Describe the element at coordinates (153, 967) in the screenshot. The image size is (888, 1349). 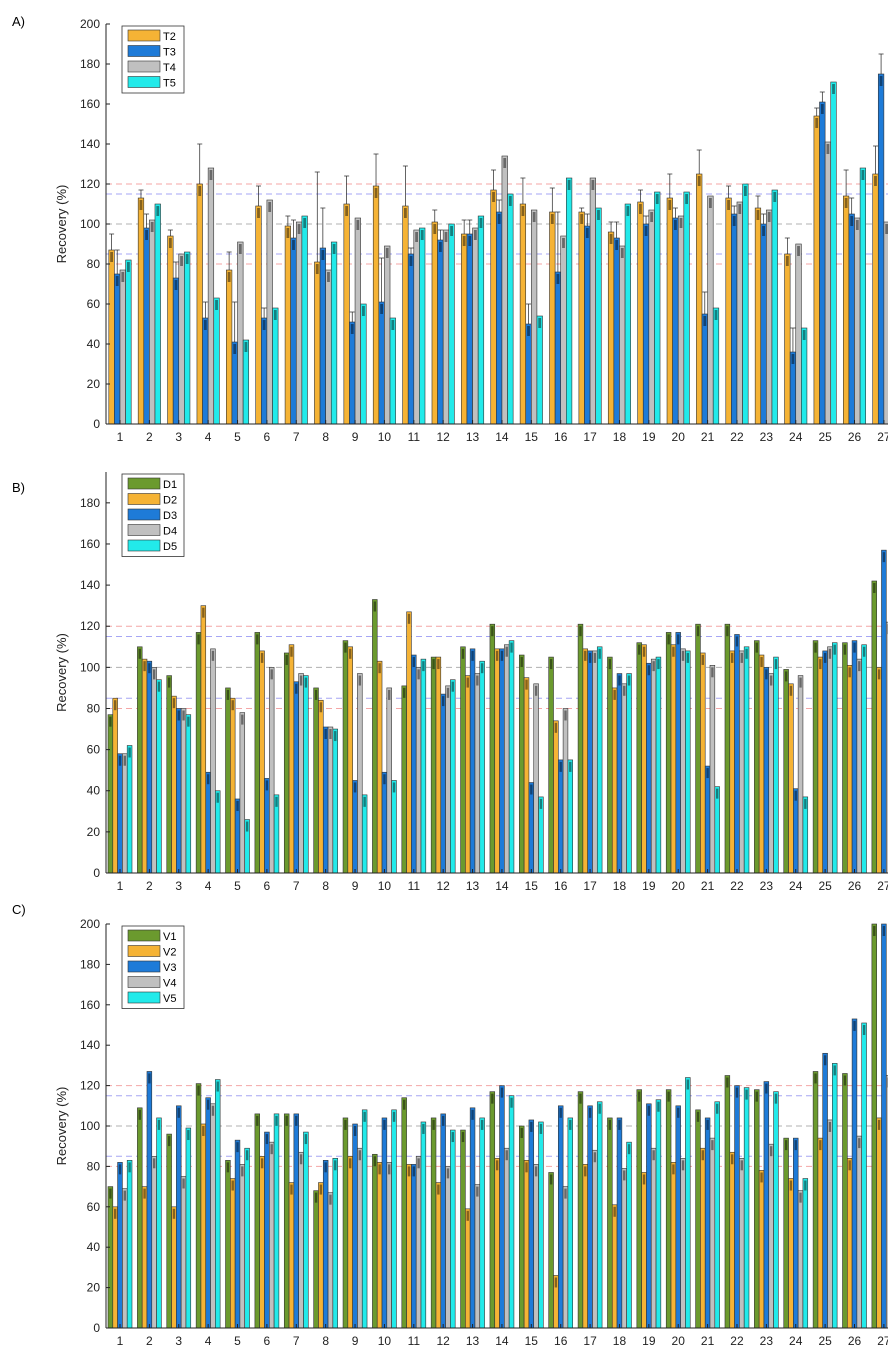
I see `legend: V1 V2 V3 V4 V5` at that location.